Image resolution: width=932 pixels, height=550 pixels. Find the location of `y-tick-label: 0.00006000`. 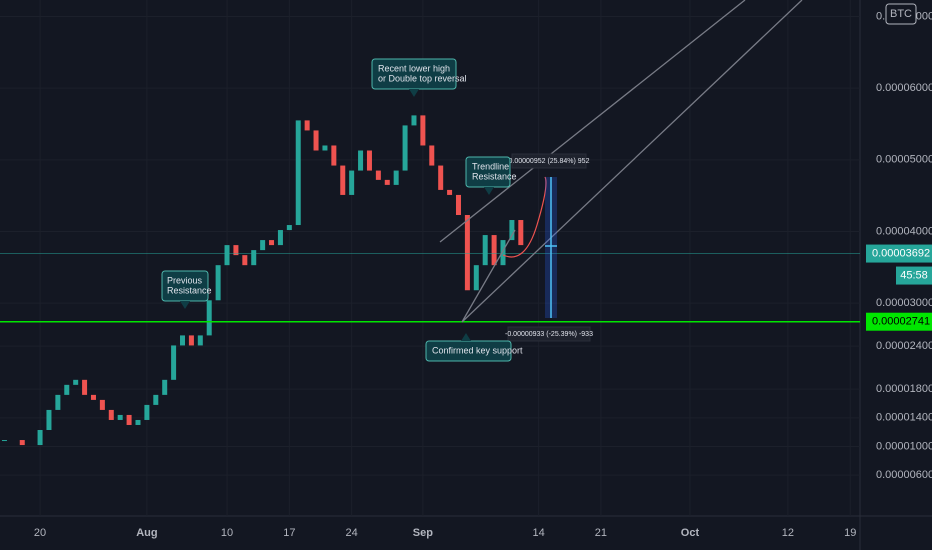

y-tick-label: 0.00006000 is located at coordinates (904, 88).